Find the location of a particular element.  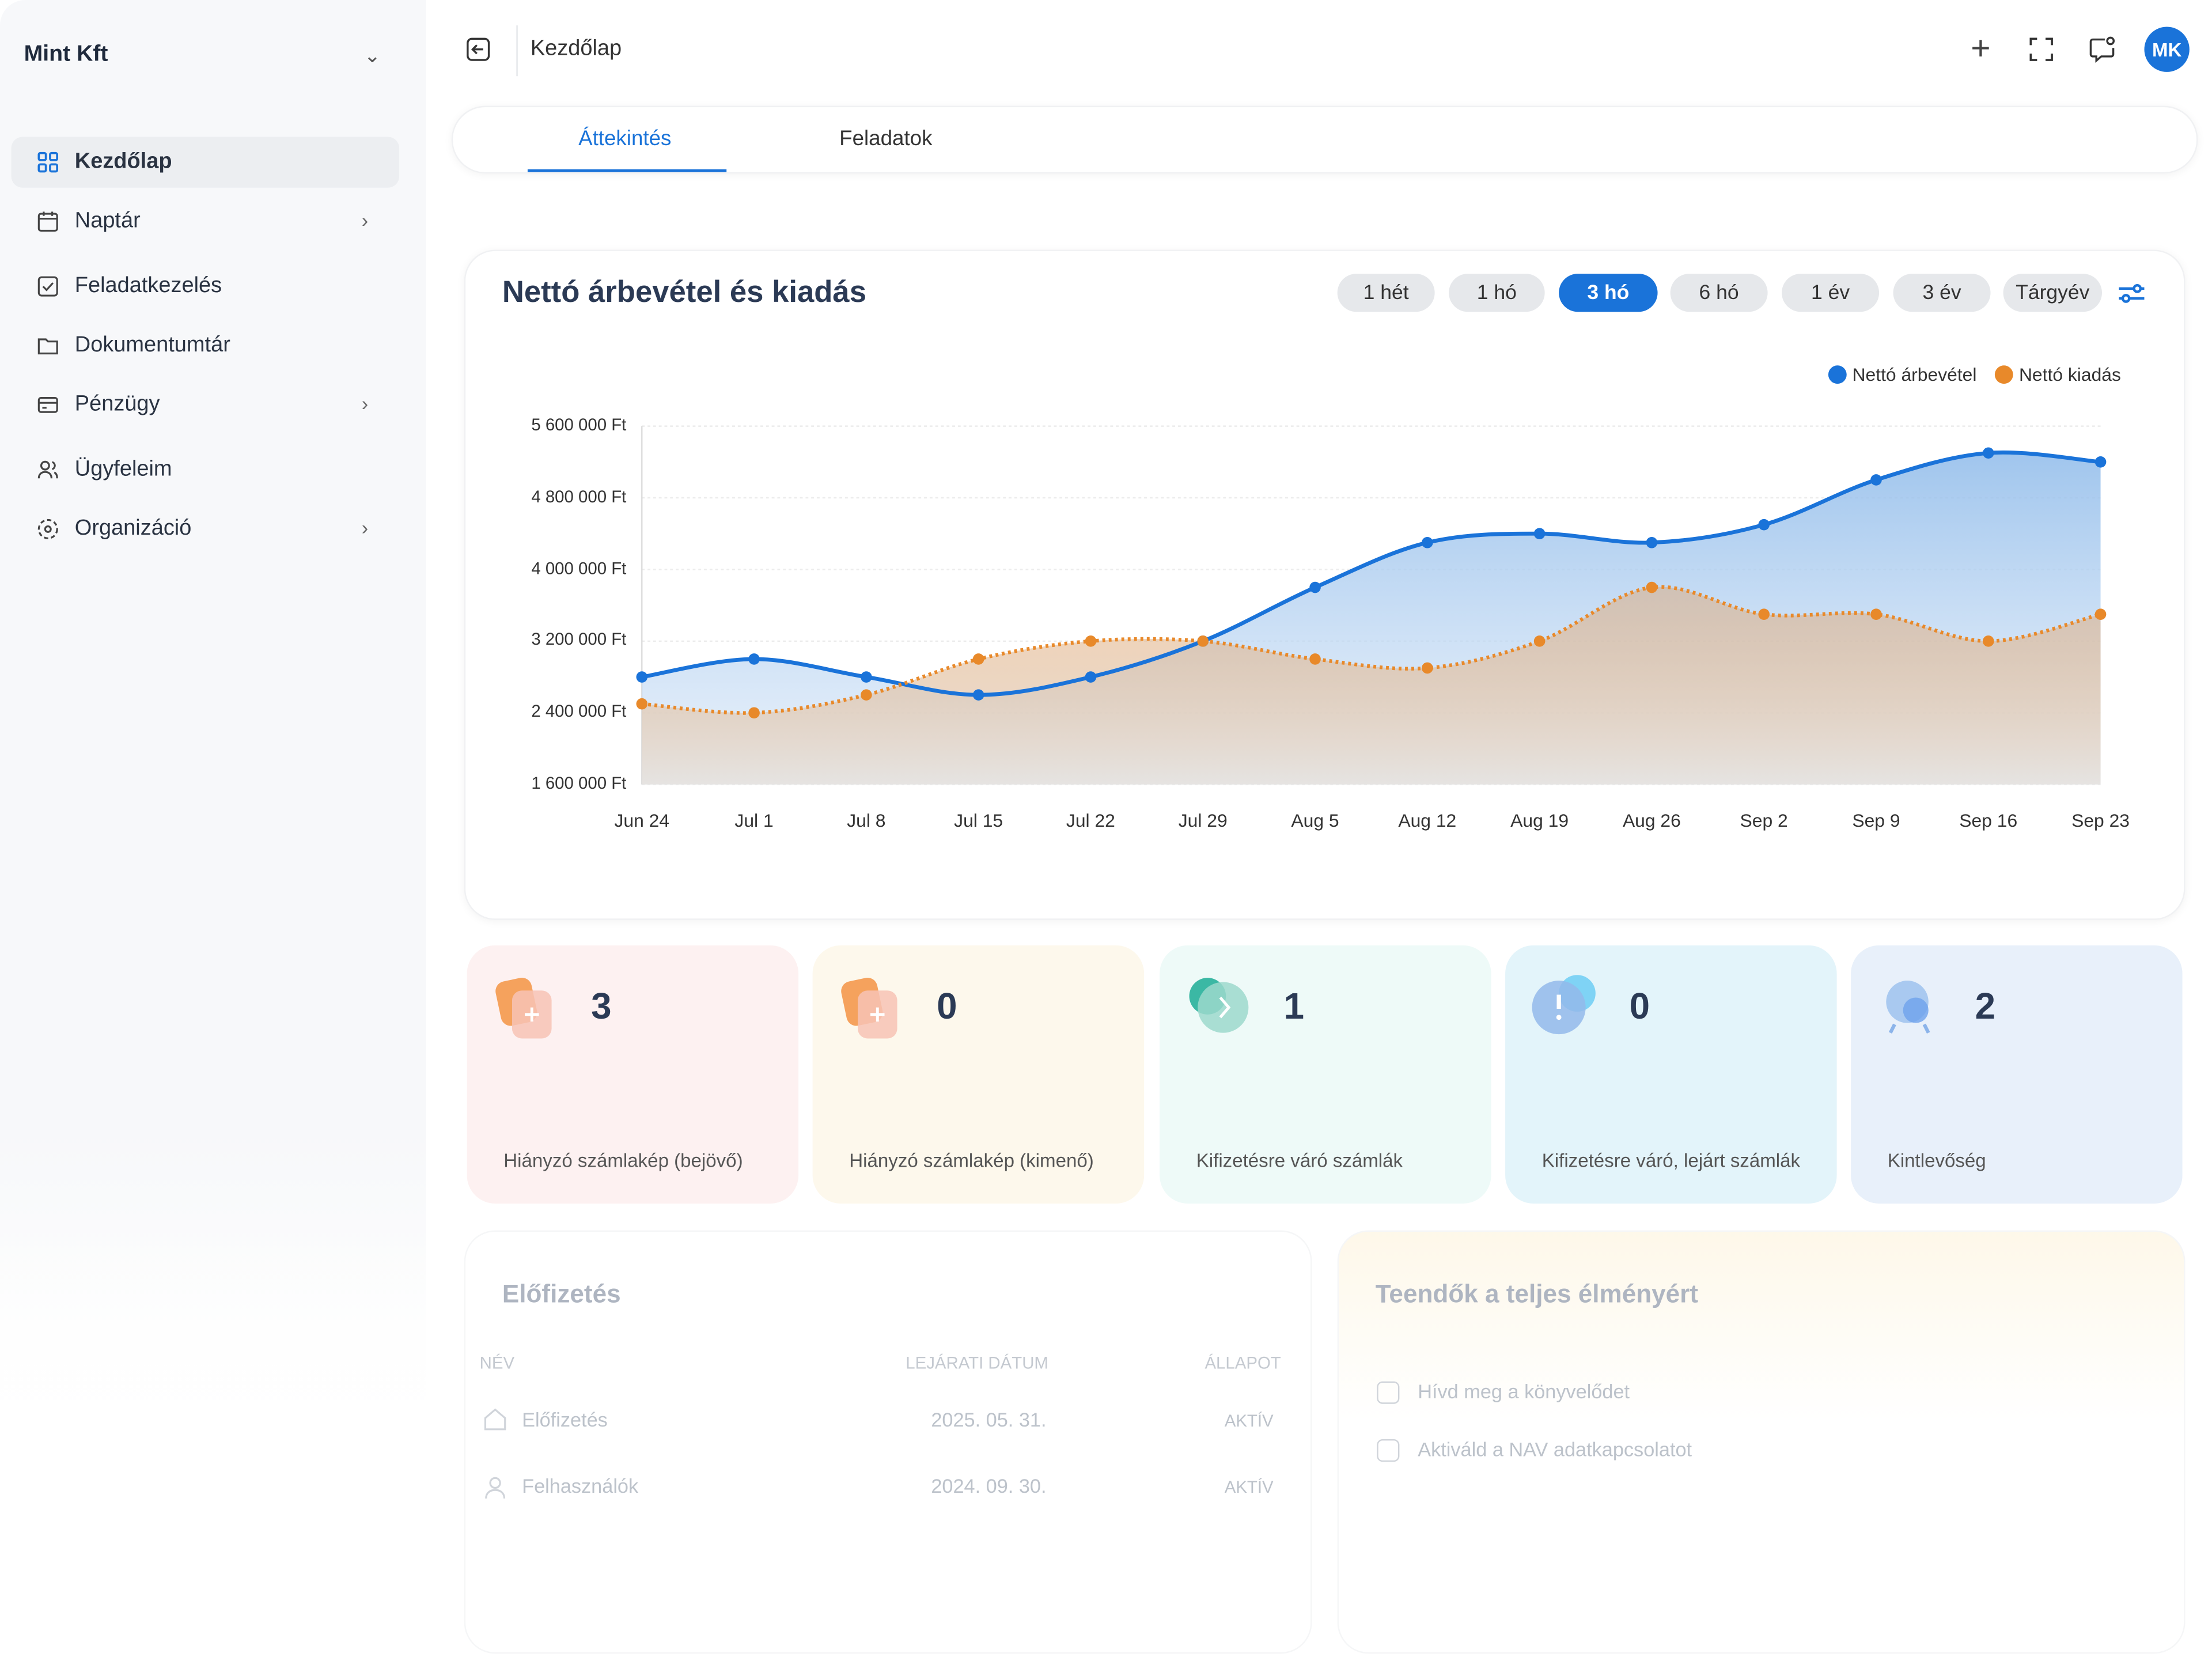

avatar: MK is located at coordinates (2167, 49).